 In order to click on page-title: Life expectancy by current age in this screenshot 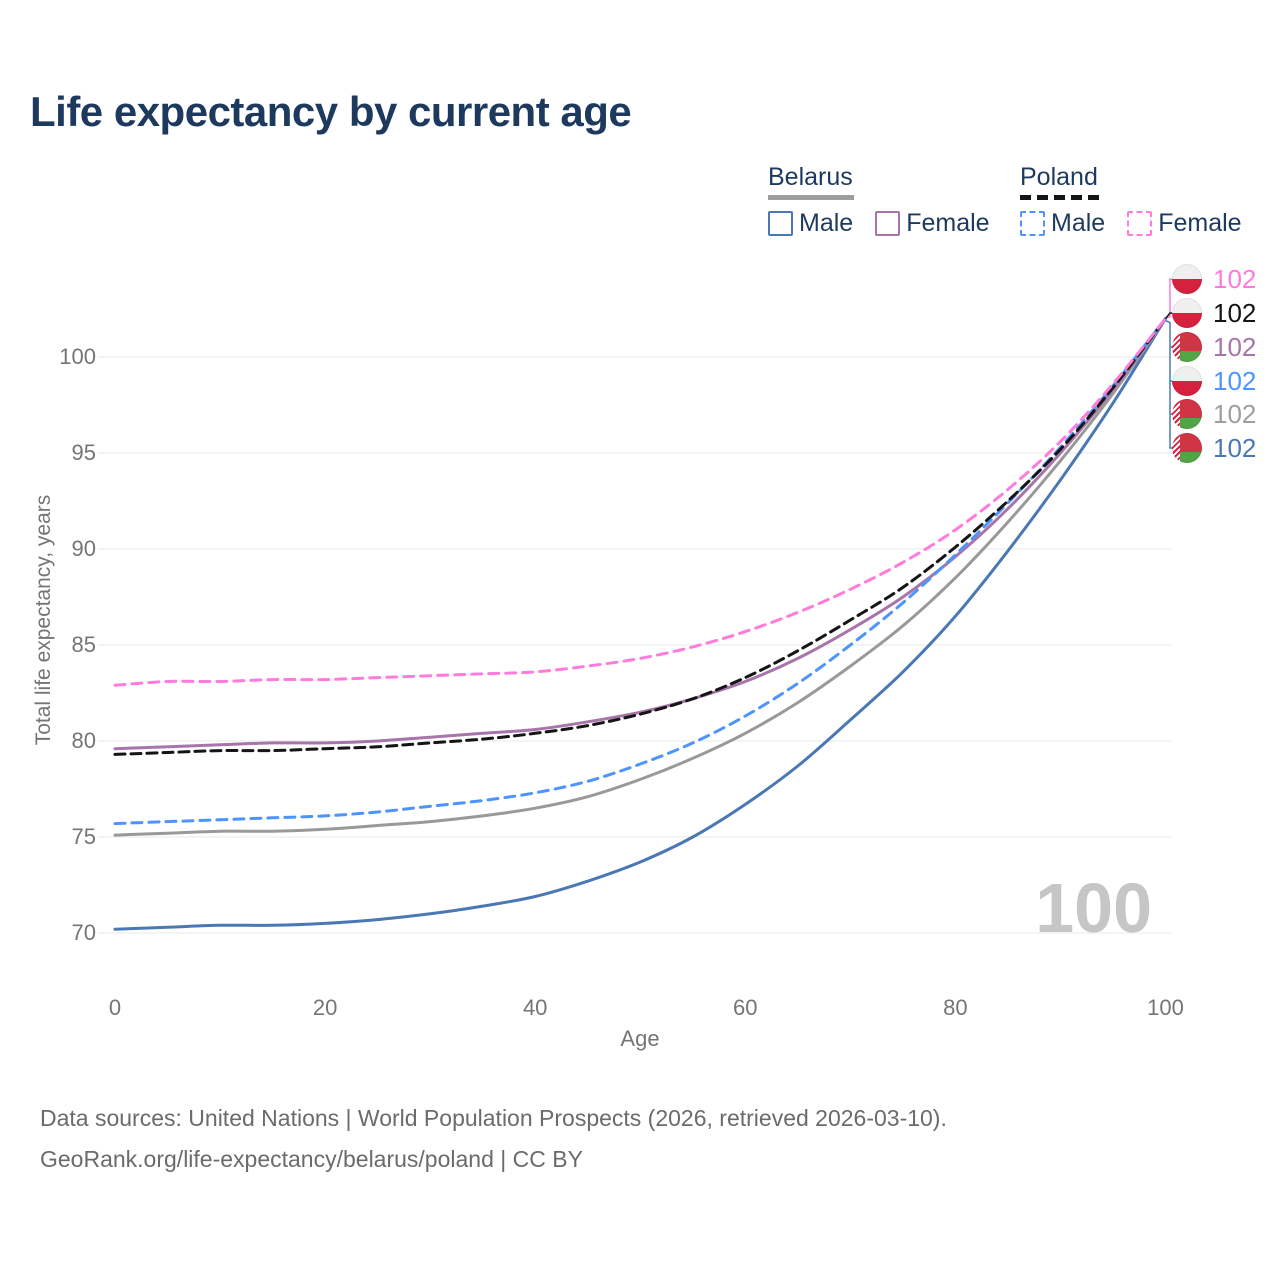, I will do `click(331, 111)`.